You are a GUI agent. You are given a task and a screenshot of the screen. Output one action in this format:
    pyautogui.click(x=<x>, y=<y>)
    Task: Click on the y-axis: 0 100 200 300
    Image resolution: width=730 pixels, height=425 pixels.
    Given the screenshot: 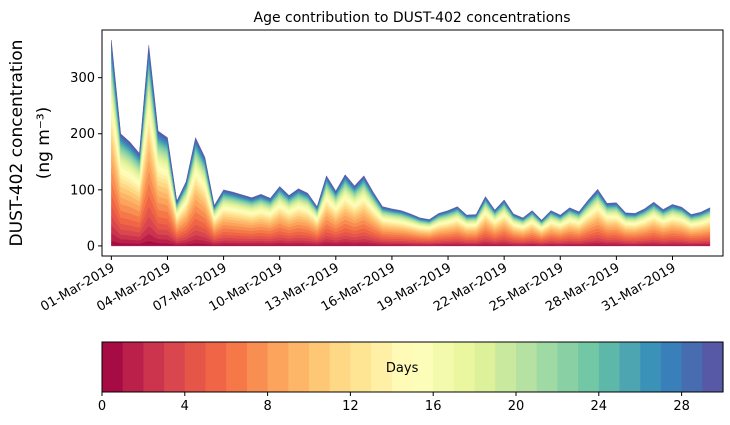 What is the action you would take?
    pyautogui.click(x=86, y=162)
    